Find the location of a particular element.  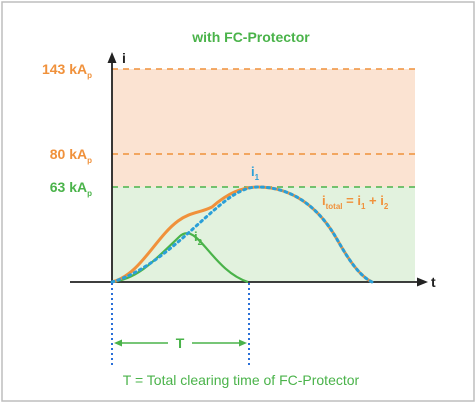

interval-arrow-right is located at coordinates (243, 343).